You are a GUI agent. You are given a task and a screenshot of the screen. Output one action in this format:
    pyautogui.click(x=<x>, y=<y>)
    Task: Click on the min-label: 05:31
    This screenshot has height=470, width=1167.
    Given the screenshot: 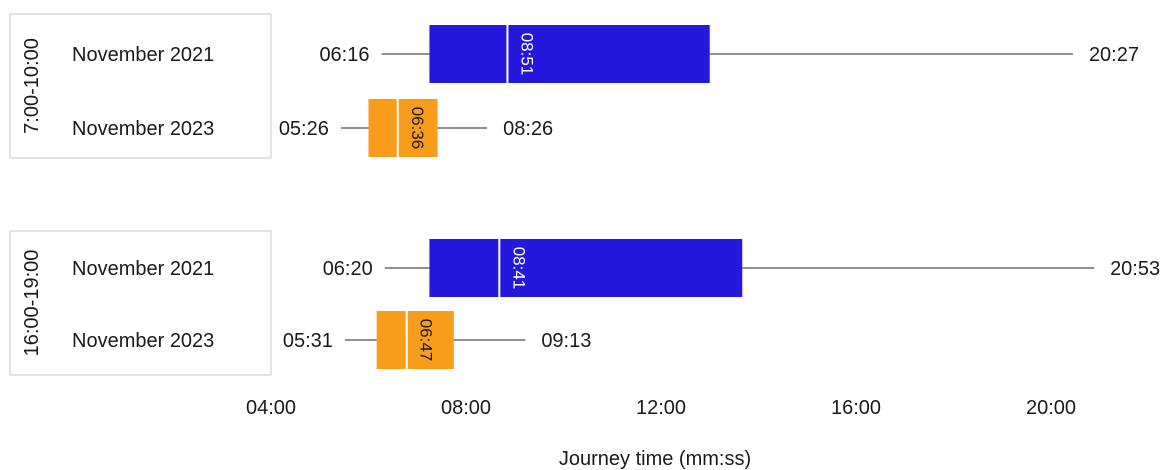 What is the action you would take?
    pyautogui.click(x=308, y=341)
    